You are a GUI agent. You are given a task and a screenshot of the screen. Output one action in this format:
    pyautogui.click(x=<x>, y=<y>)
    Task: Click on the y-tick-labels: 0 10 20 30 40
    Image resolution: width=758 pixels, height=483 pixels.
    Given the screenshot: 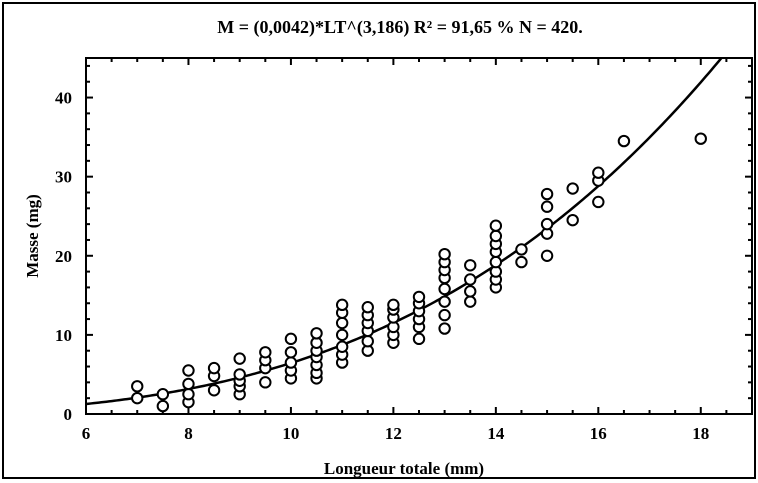 What is the action you would take?
    pyautogui.click(x=63, y=256)
    